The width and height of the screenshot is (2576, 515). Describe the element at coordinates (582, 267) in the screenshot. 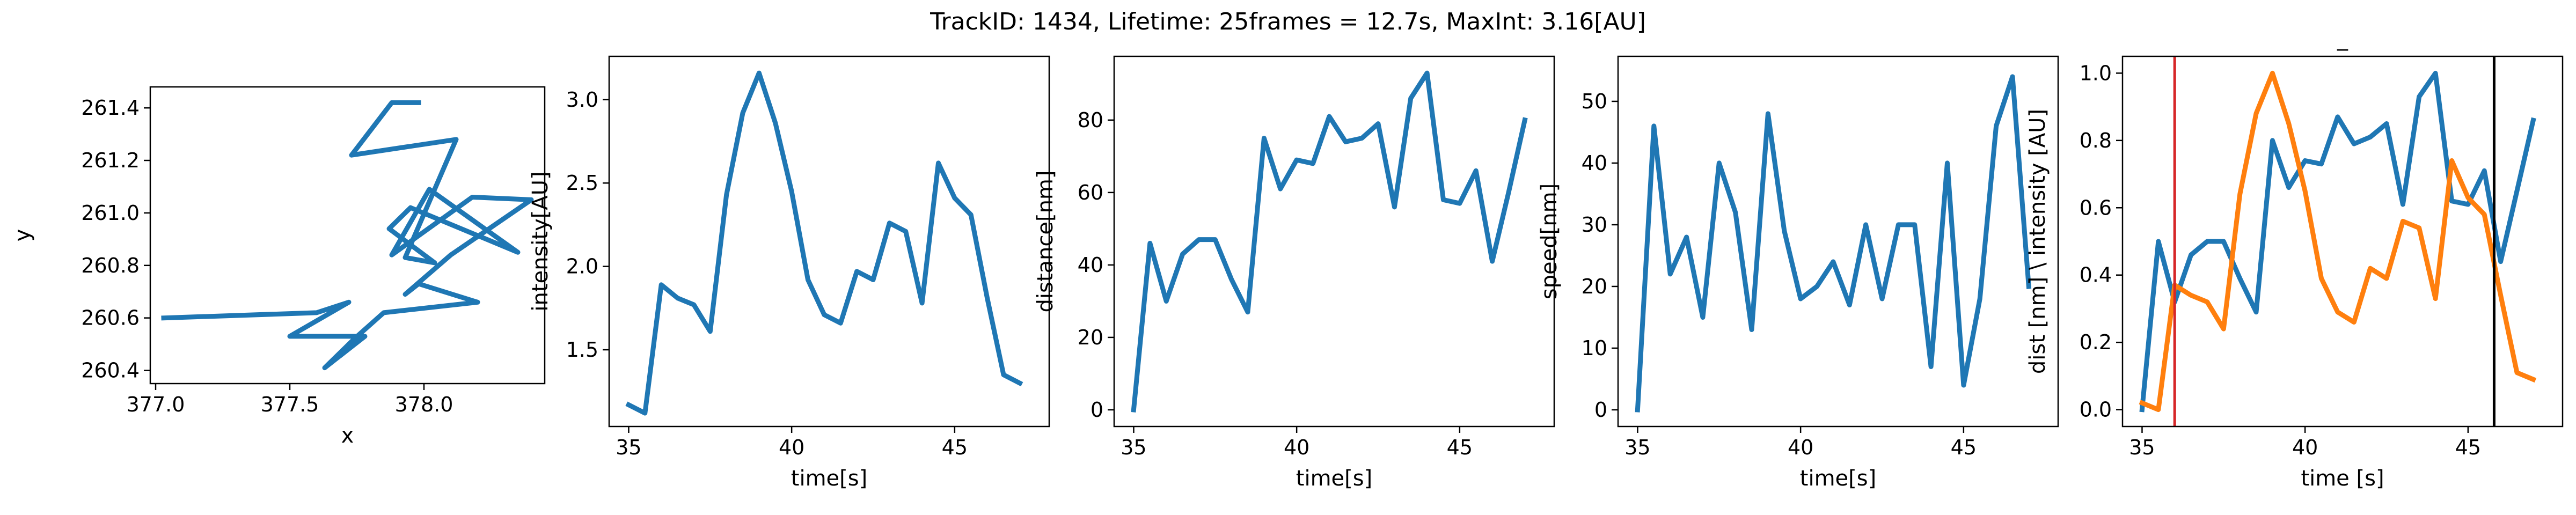

I see `chart-2-ytick-label: 2.0` at that location.